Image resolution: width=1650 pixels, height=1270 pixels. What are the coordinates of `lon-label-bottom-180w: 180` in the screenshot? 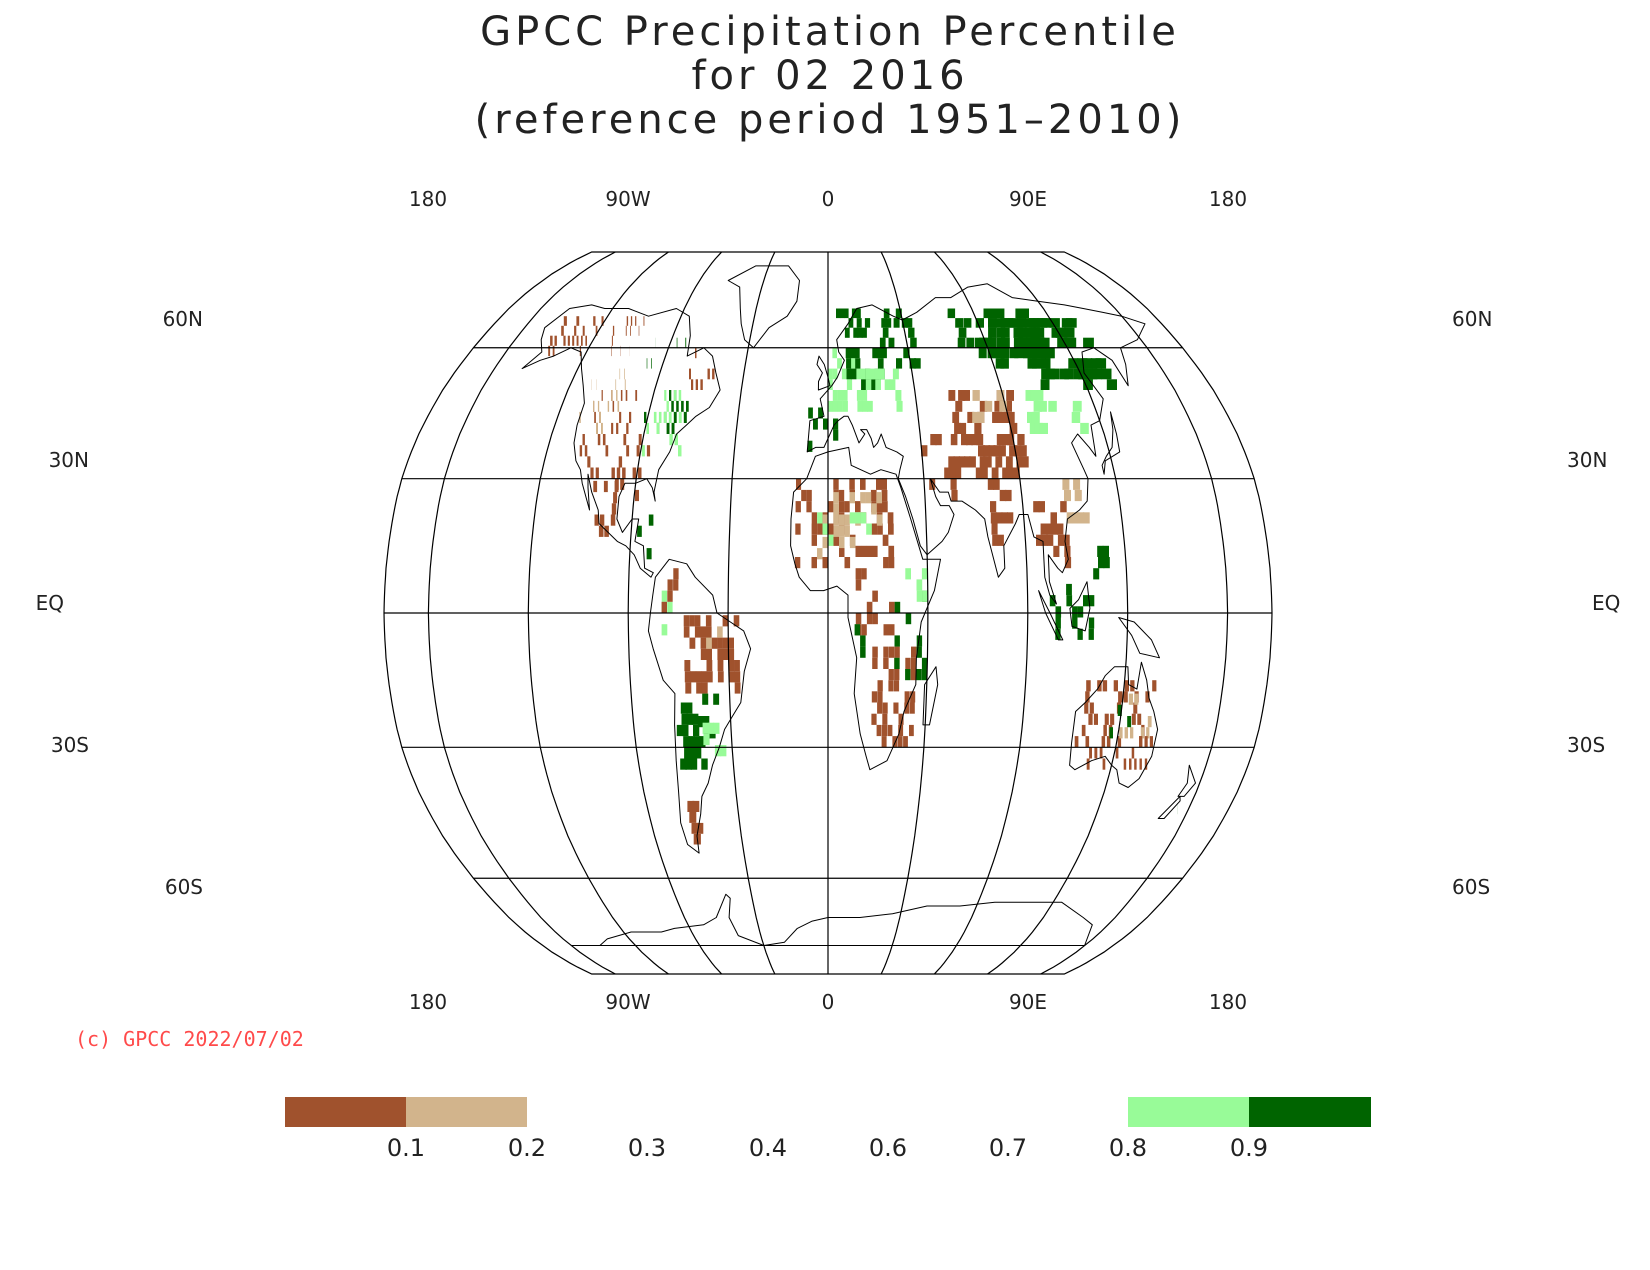 It's located at (428, 1002).